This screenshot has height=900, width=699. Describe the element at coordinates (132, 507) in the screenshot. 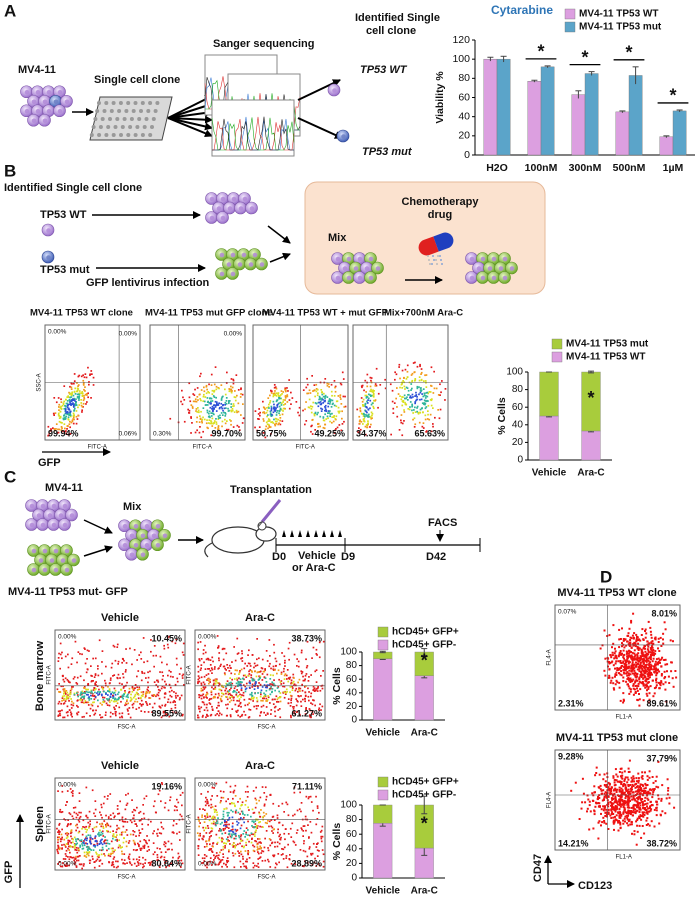

I see `label: Mix` at that location.